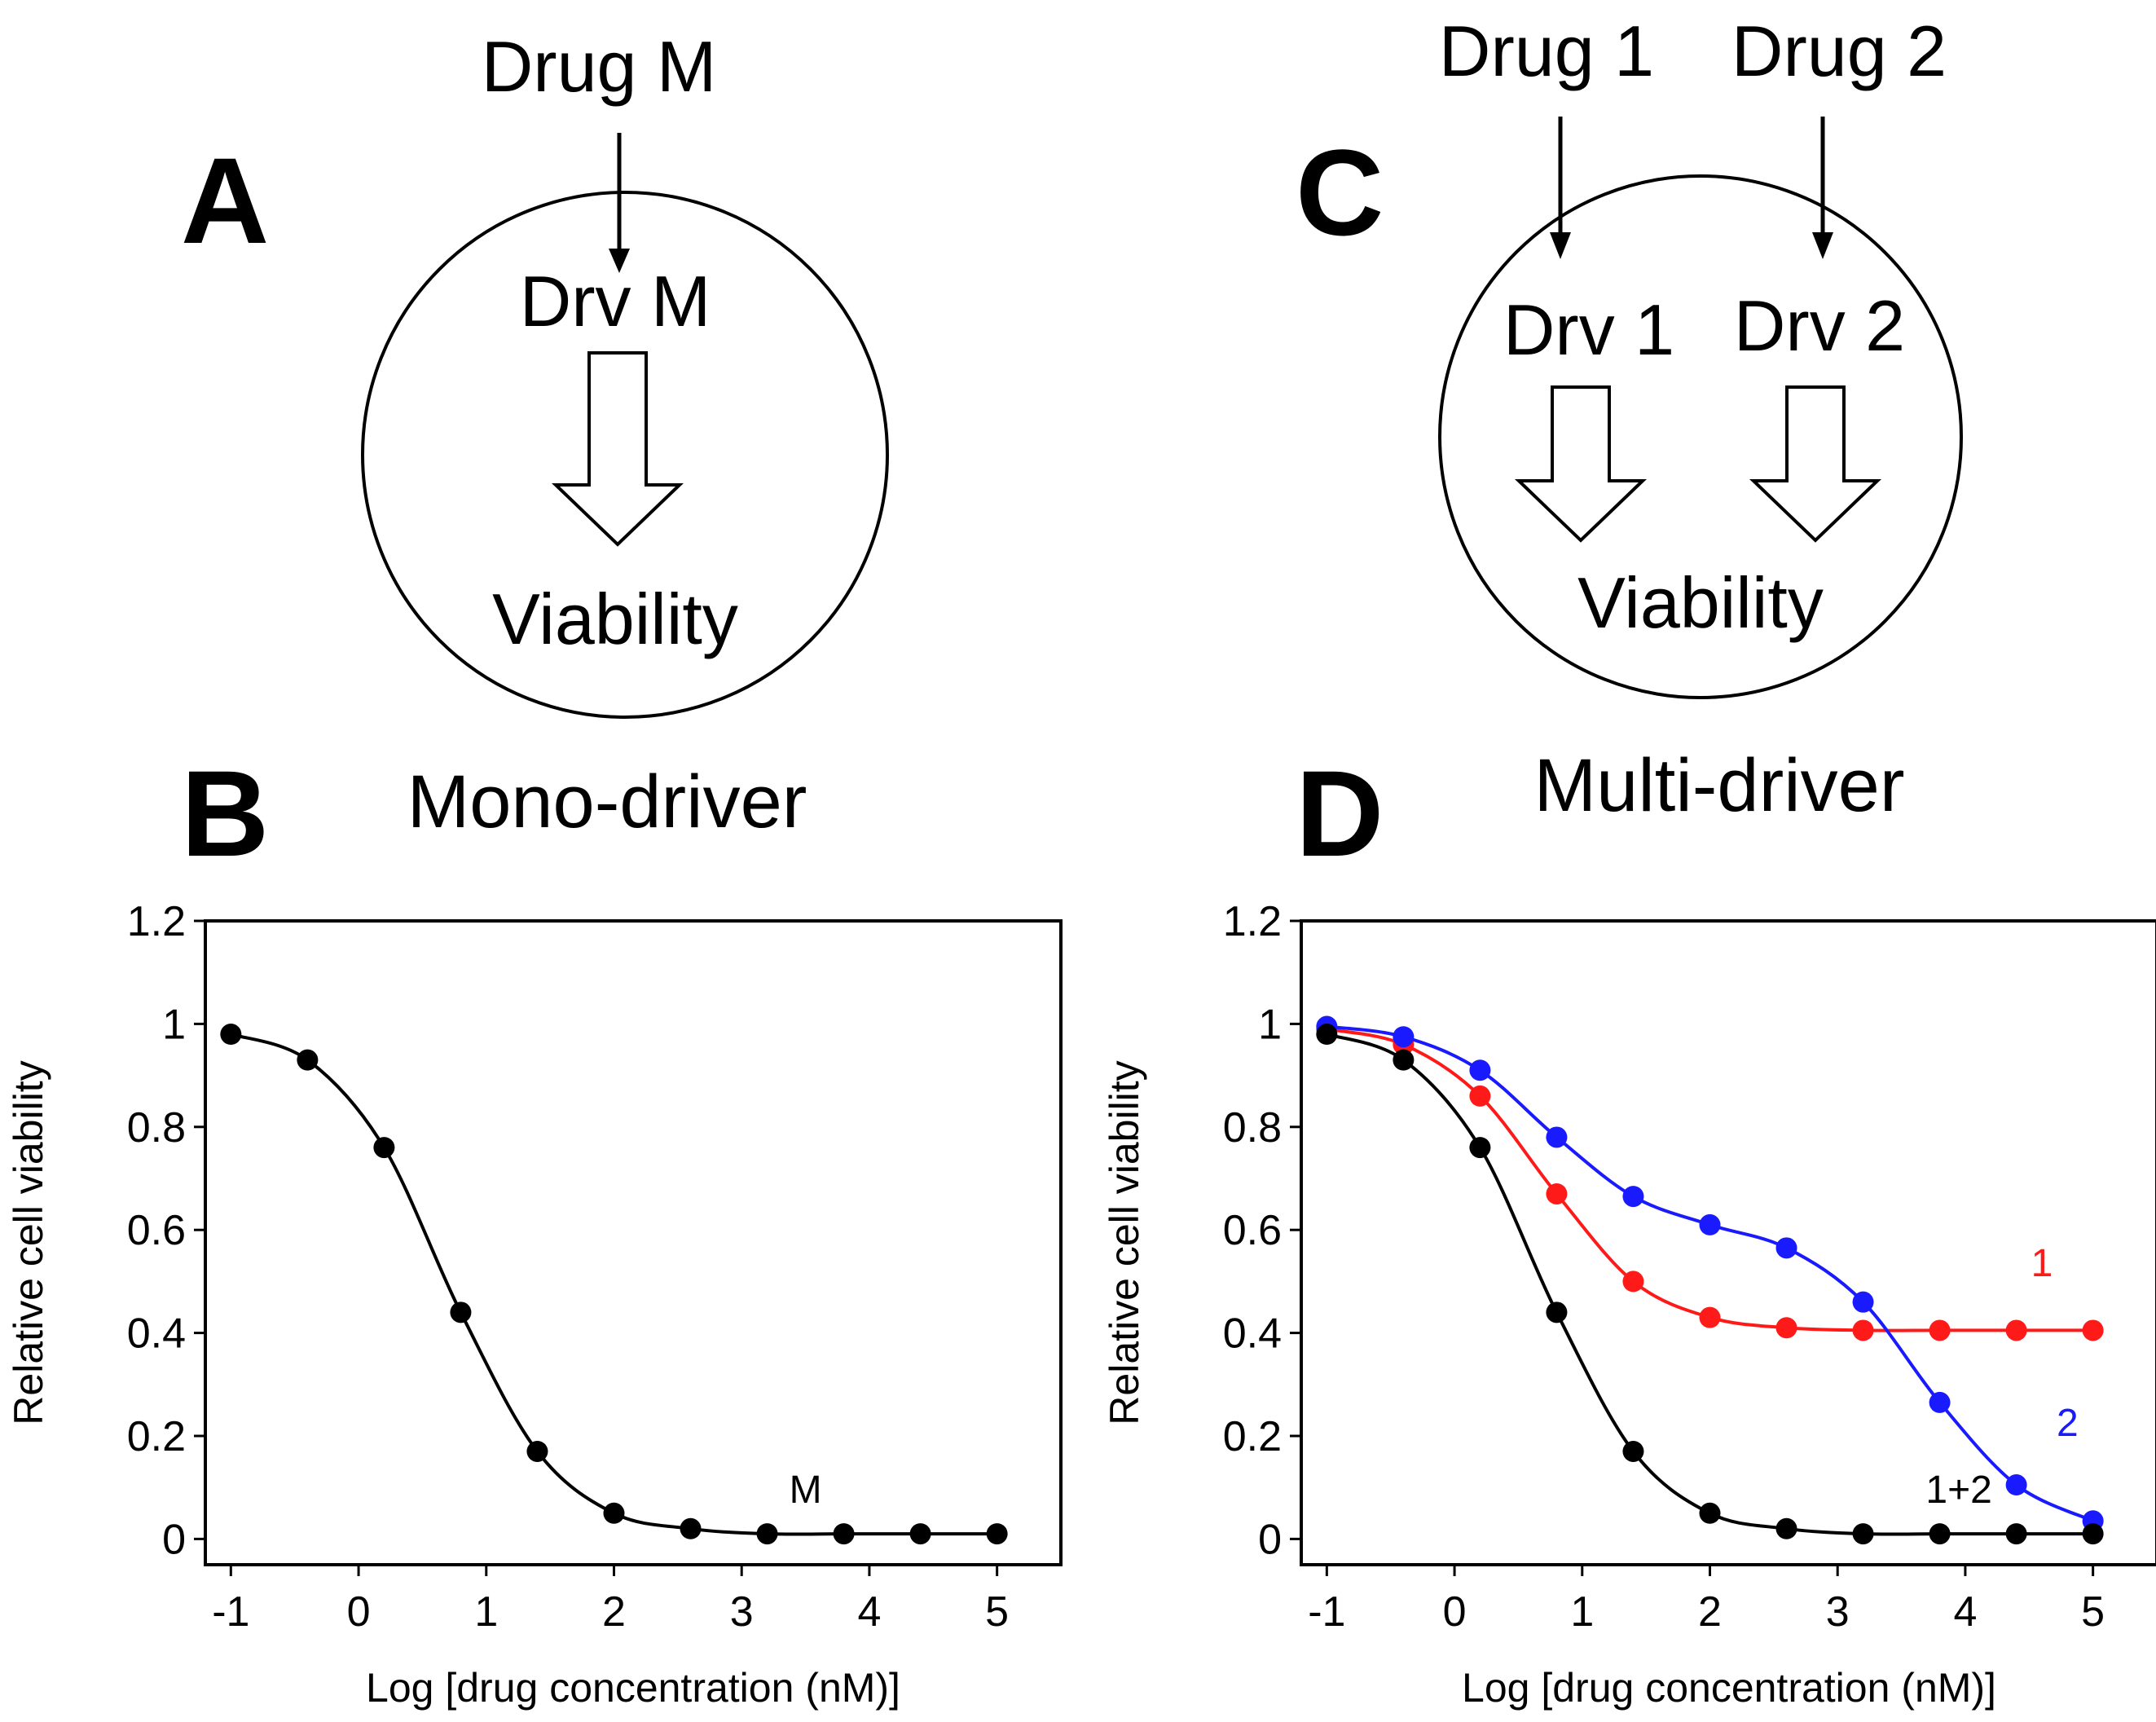 The image size is (2156, 1722). What do you see at coordinates (2042, 1263) in the screenshot?
I see `series-label: 1` at bounding box center [2042, 1263].